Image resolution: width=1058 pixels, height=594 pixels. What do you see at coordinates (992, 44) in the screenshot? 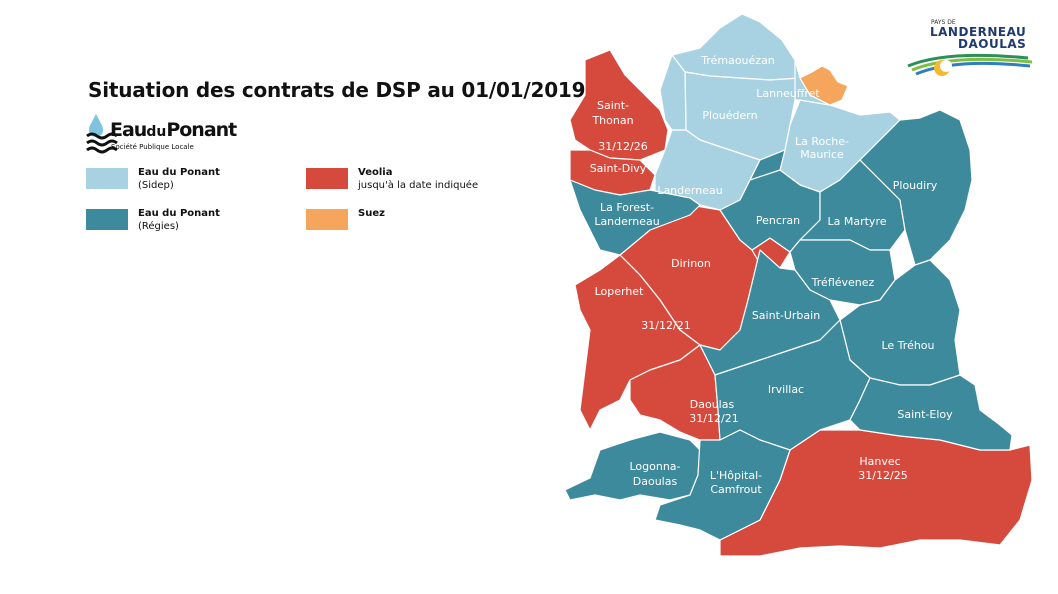
I see `logo-daoulas: DAOULAS` at bounding box center [992, 44].